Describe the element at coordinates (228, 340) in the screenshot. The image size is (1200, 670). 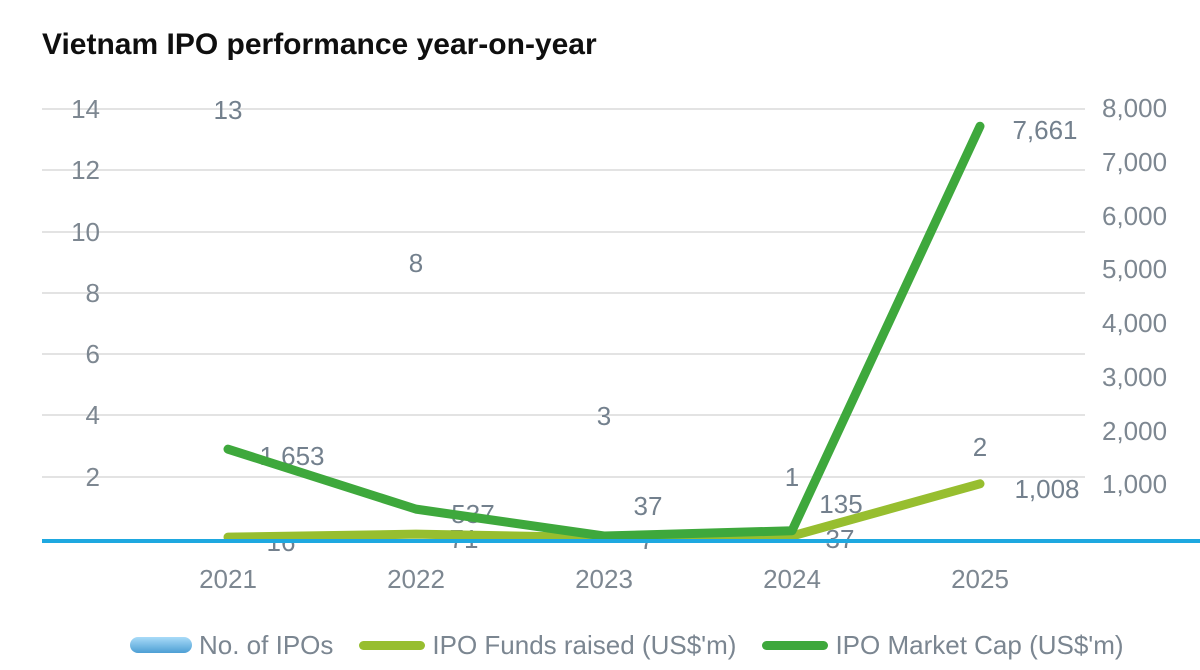
I see `bar-2021` at that location.